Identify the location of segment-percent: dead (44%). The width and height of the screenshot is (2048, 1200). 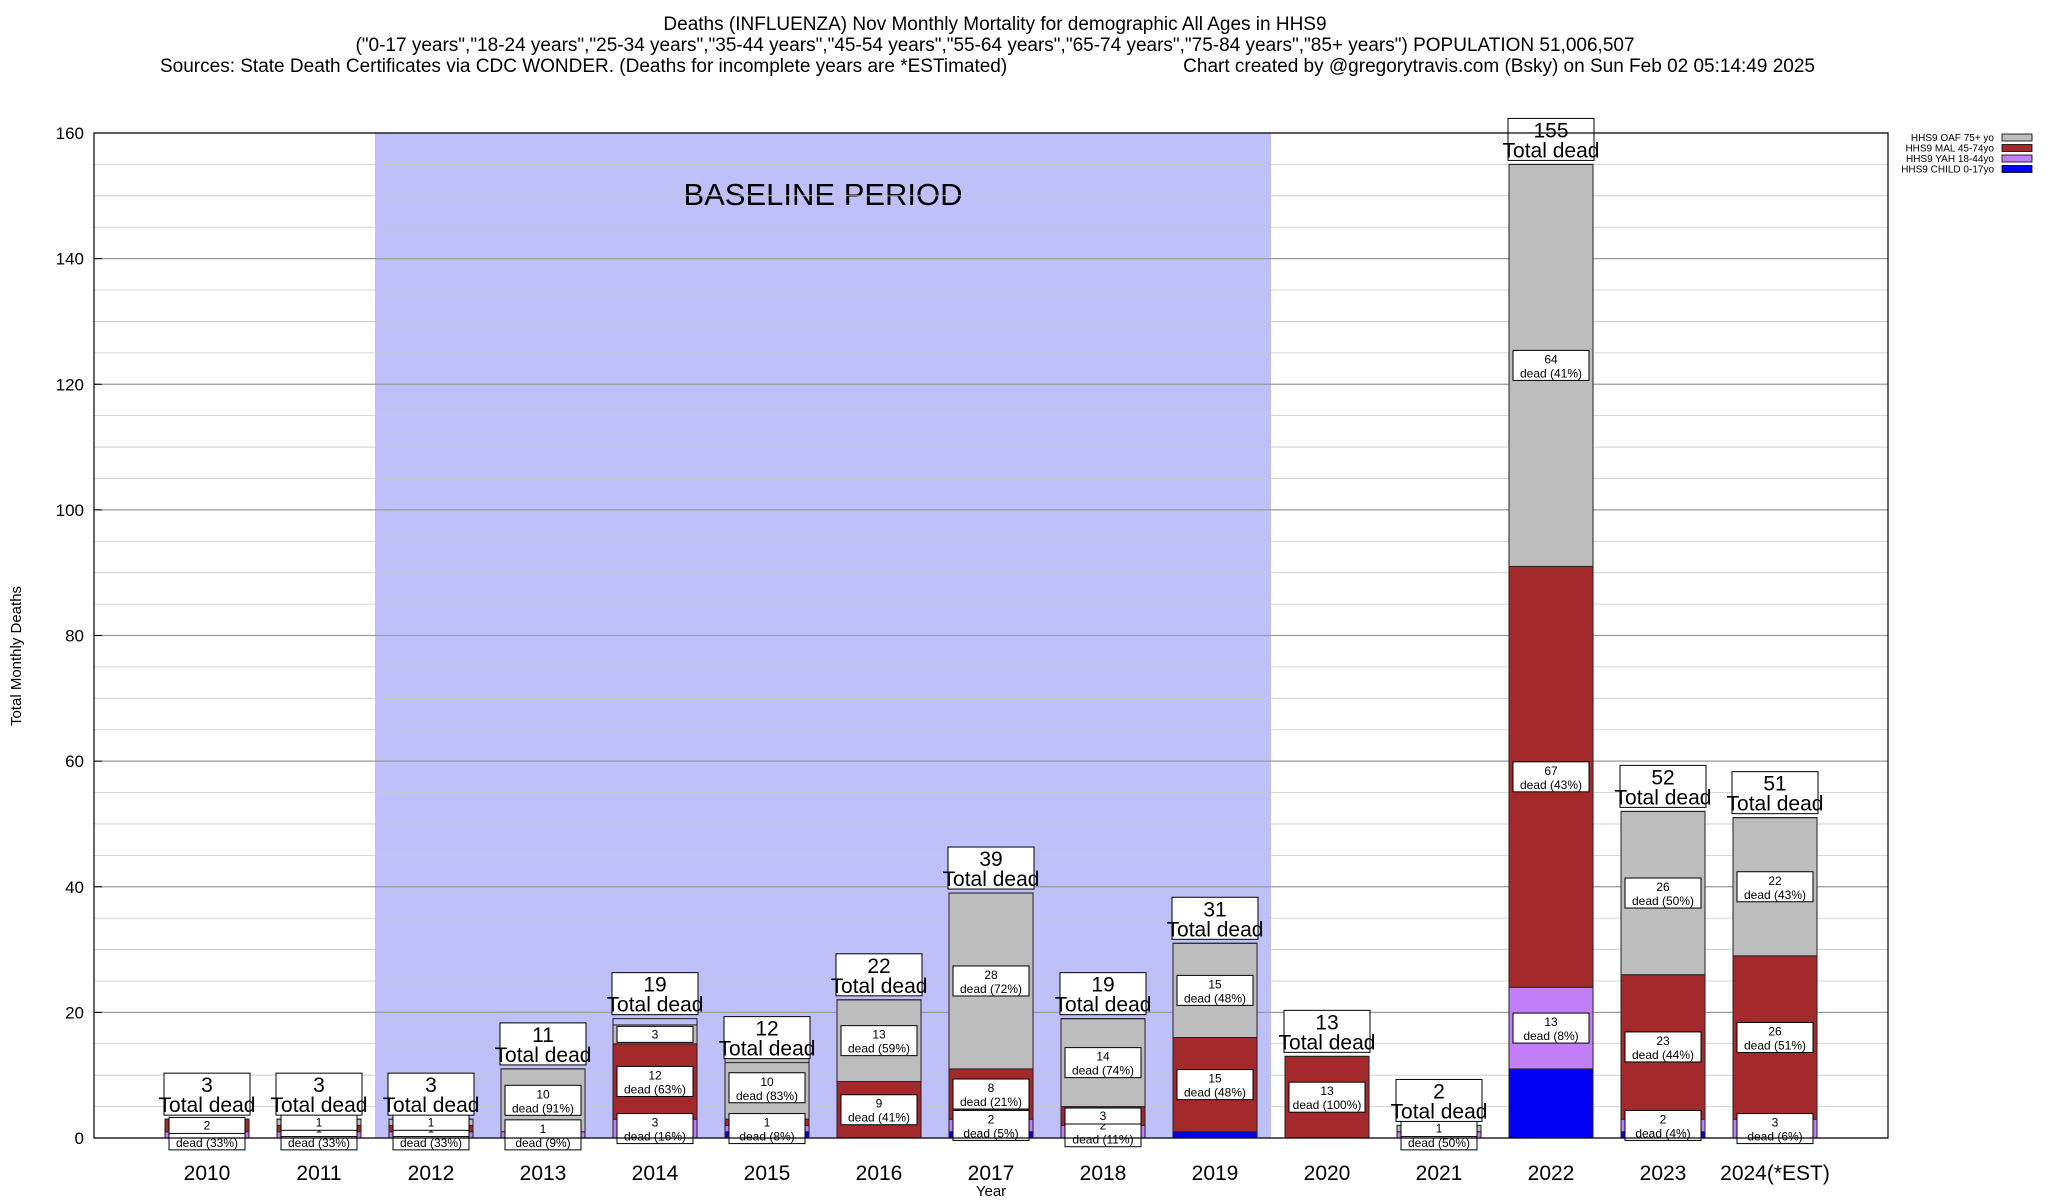
(1663, 1055).